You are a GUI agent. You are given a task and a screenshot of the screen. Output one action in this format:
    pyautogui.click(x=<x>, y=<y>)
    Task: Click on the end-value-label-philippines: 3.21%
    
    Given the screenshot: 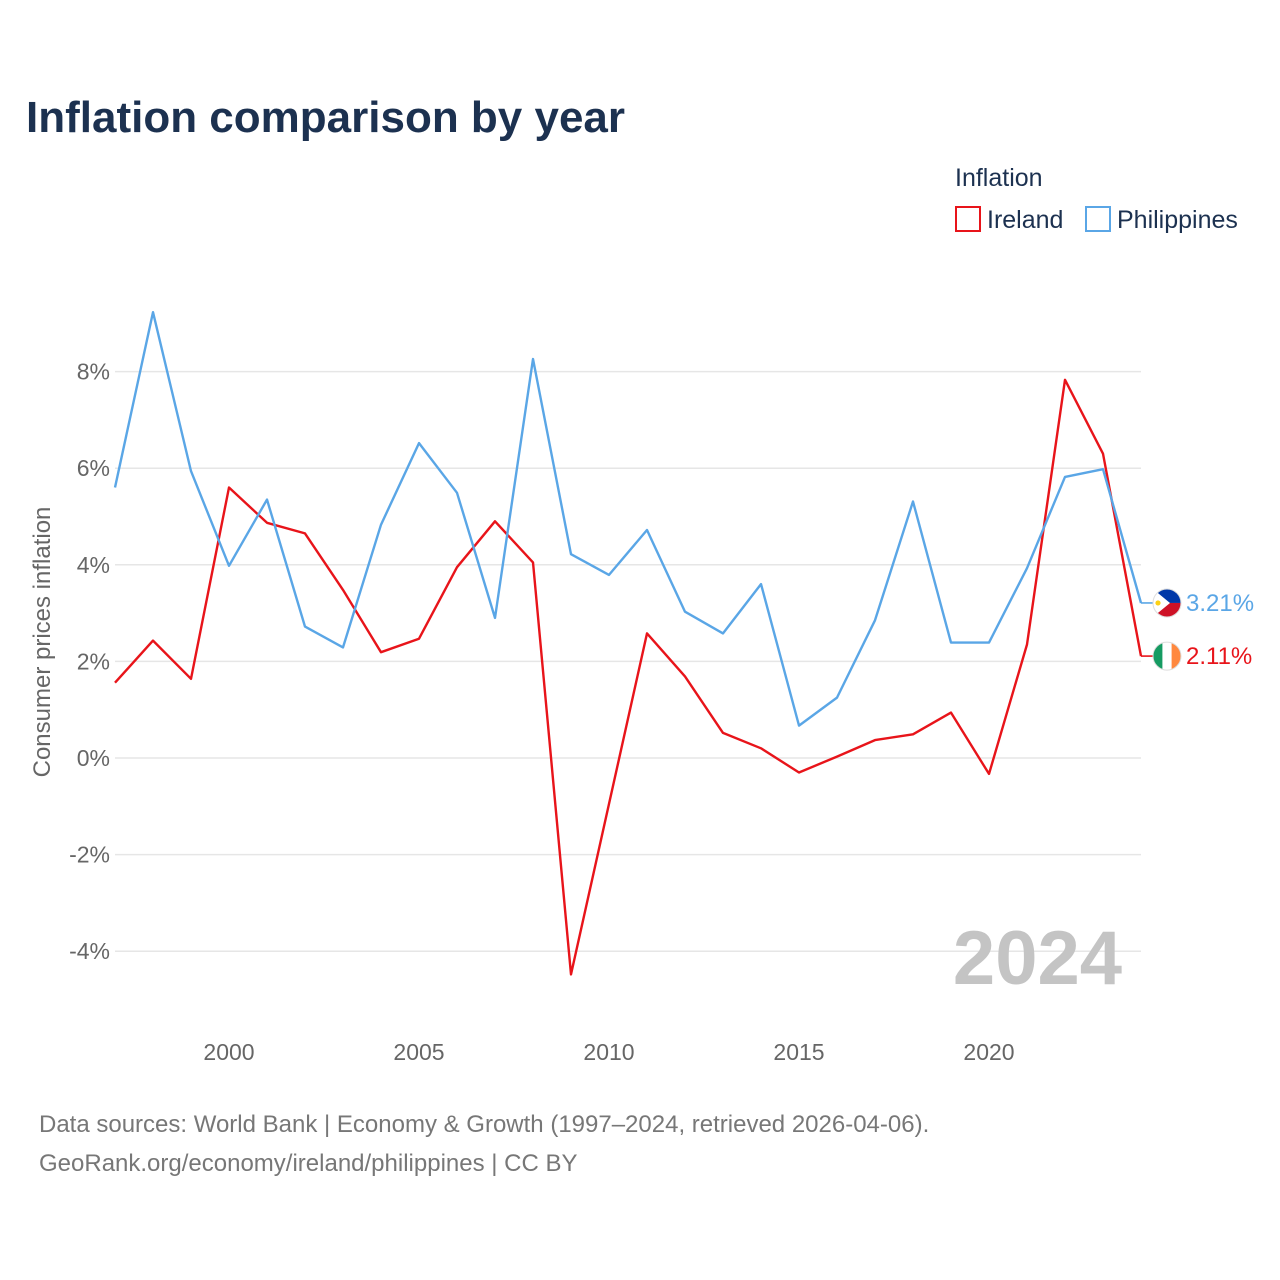 What is the action you would take?
    pyautogui.click(x=1220, y=603)
    